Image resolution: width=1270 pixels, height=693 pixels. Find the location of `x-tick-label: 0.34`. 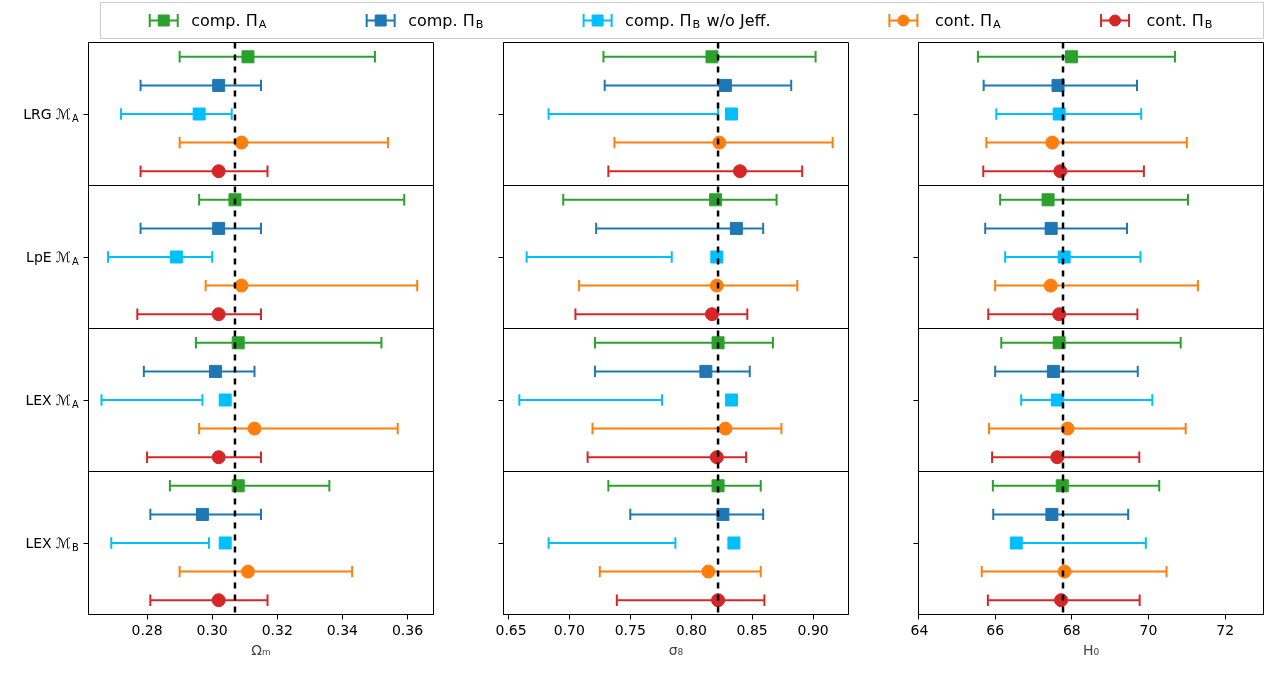

x-tick-label: 0.34 is located at coordinates (342, 629).